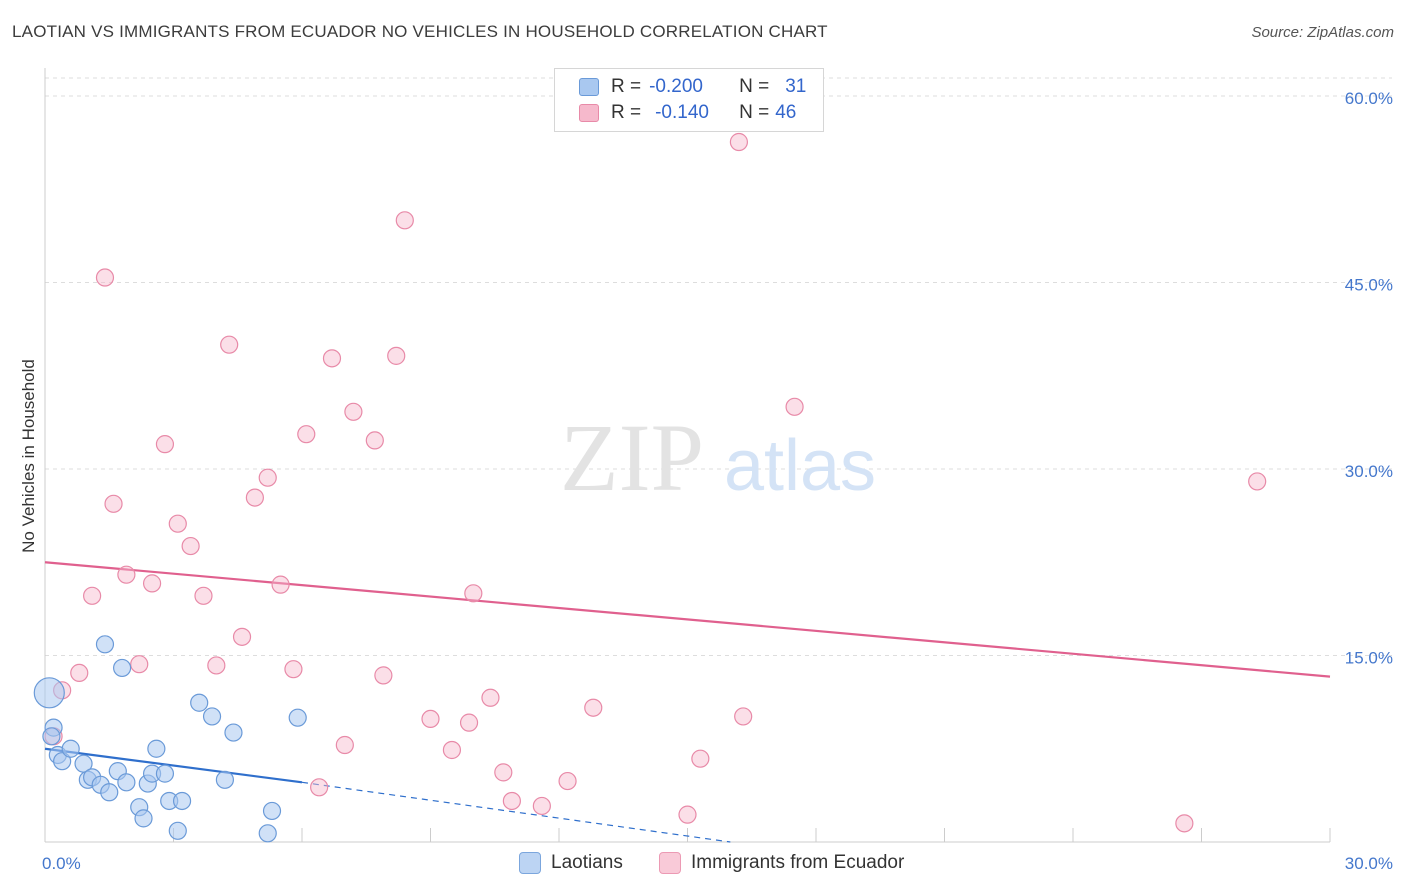 This screenshot has height=892, width=1406. I want to click on watermark-zip: ZIP, so click(632, 457).